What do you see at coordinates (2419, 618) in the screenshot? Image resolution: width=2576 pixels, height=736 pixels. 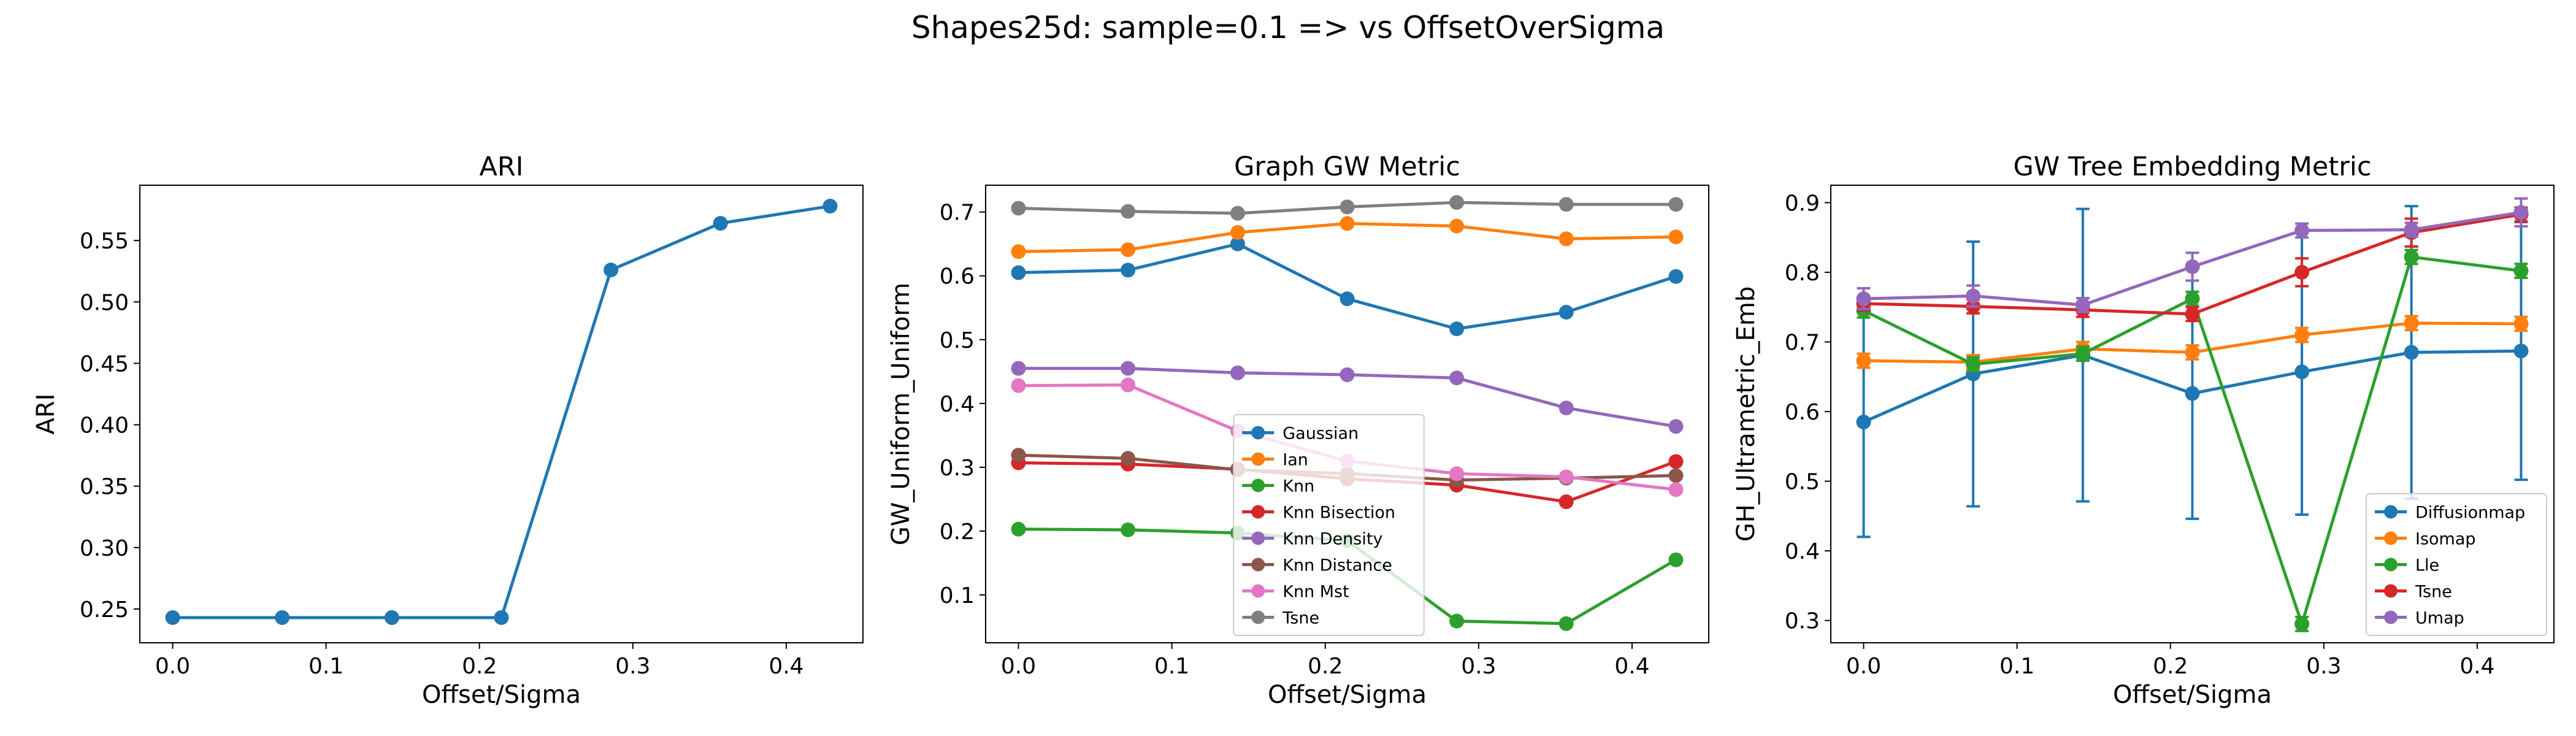 I see `legend-item: Umap` at bounding box center [2419, 618].